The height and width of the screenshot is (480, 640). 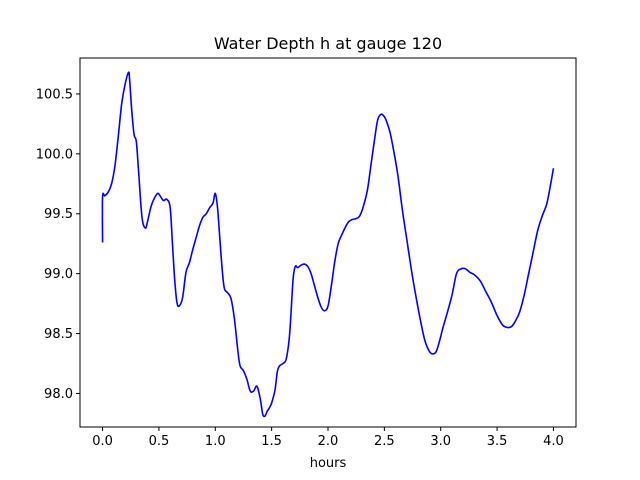 I want to click on x-axis-label: hours, so click(x=328, y=463).